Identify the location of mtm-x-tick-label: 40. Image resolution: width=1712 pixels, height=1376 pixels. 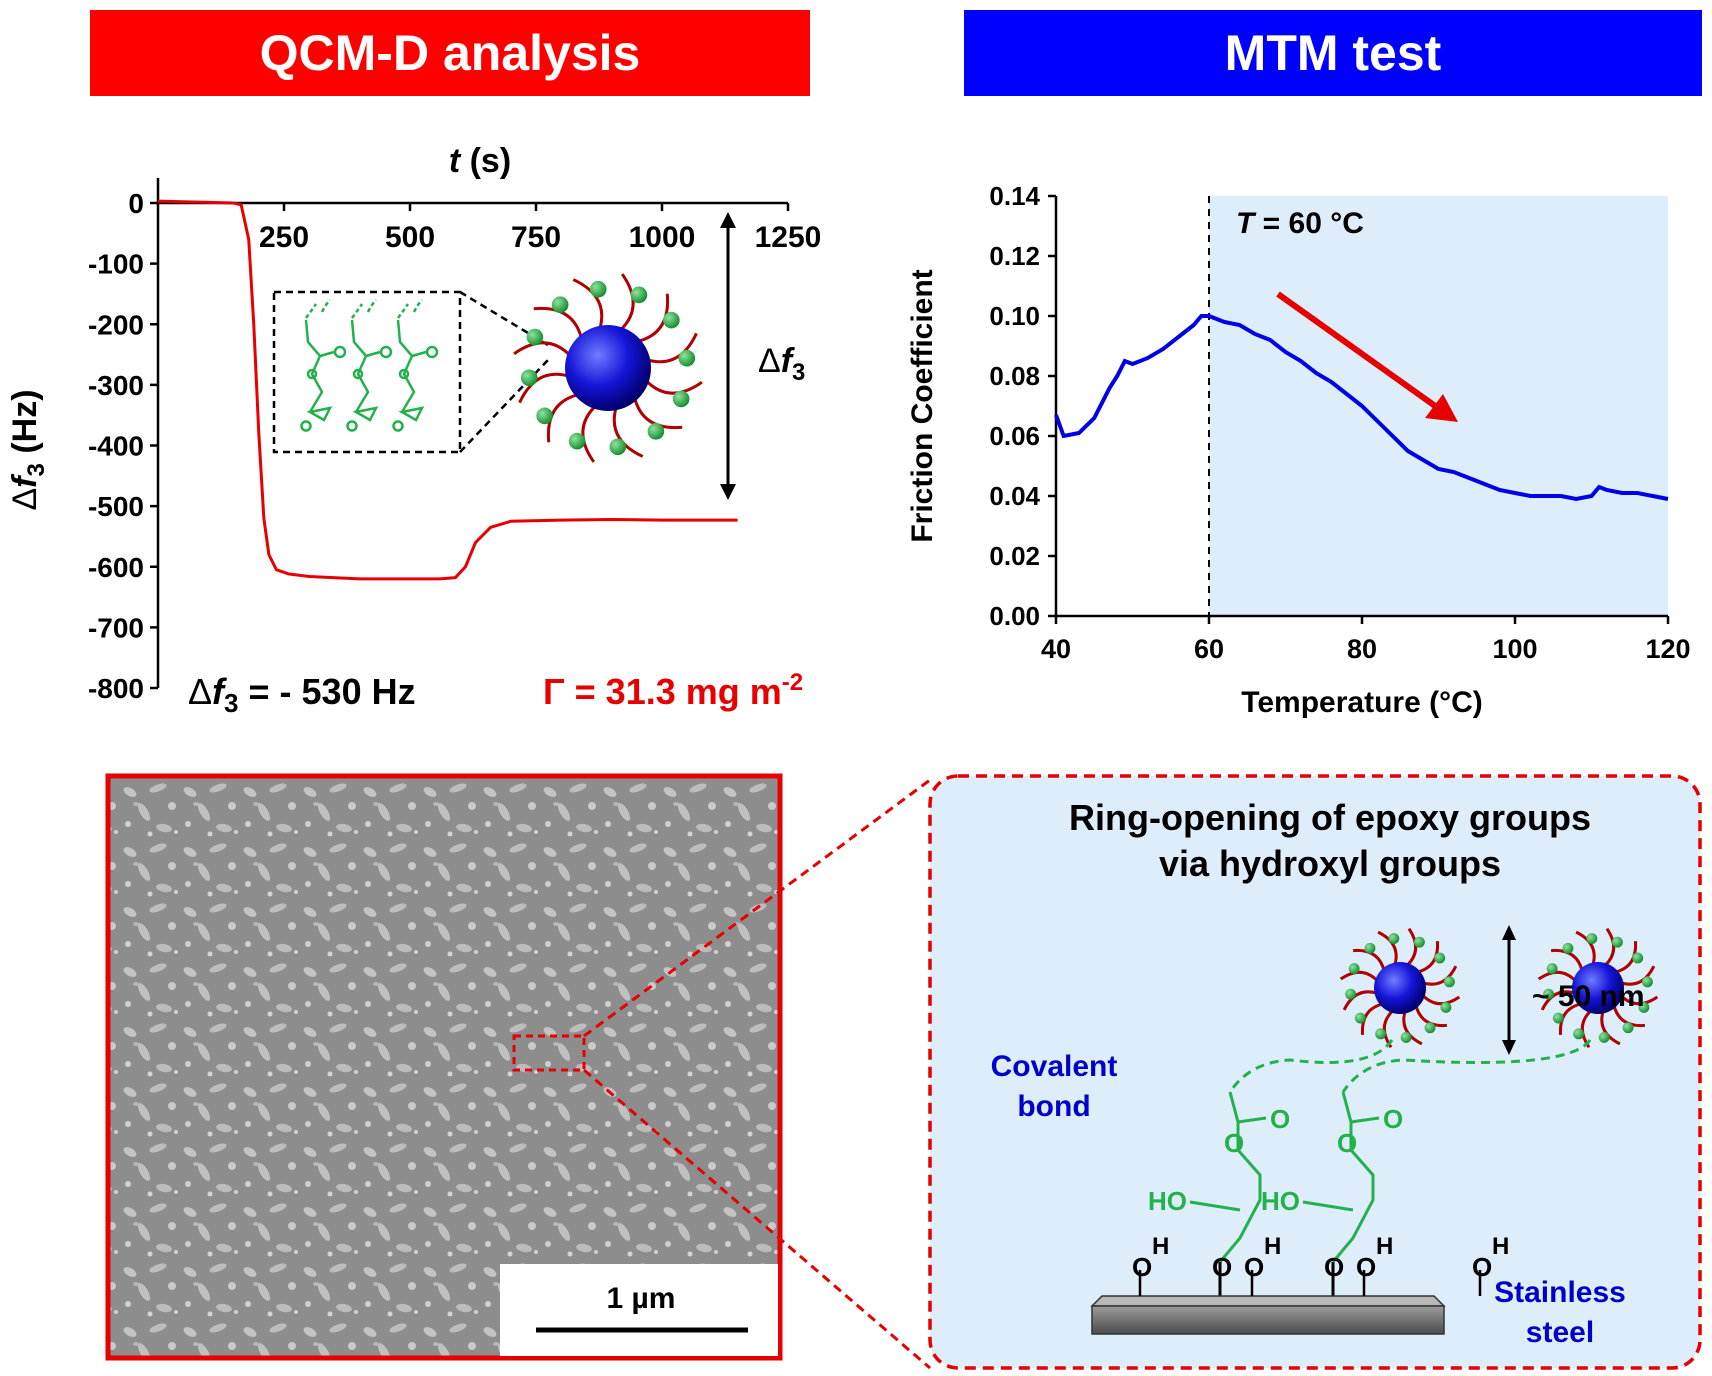
(1056, 649).